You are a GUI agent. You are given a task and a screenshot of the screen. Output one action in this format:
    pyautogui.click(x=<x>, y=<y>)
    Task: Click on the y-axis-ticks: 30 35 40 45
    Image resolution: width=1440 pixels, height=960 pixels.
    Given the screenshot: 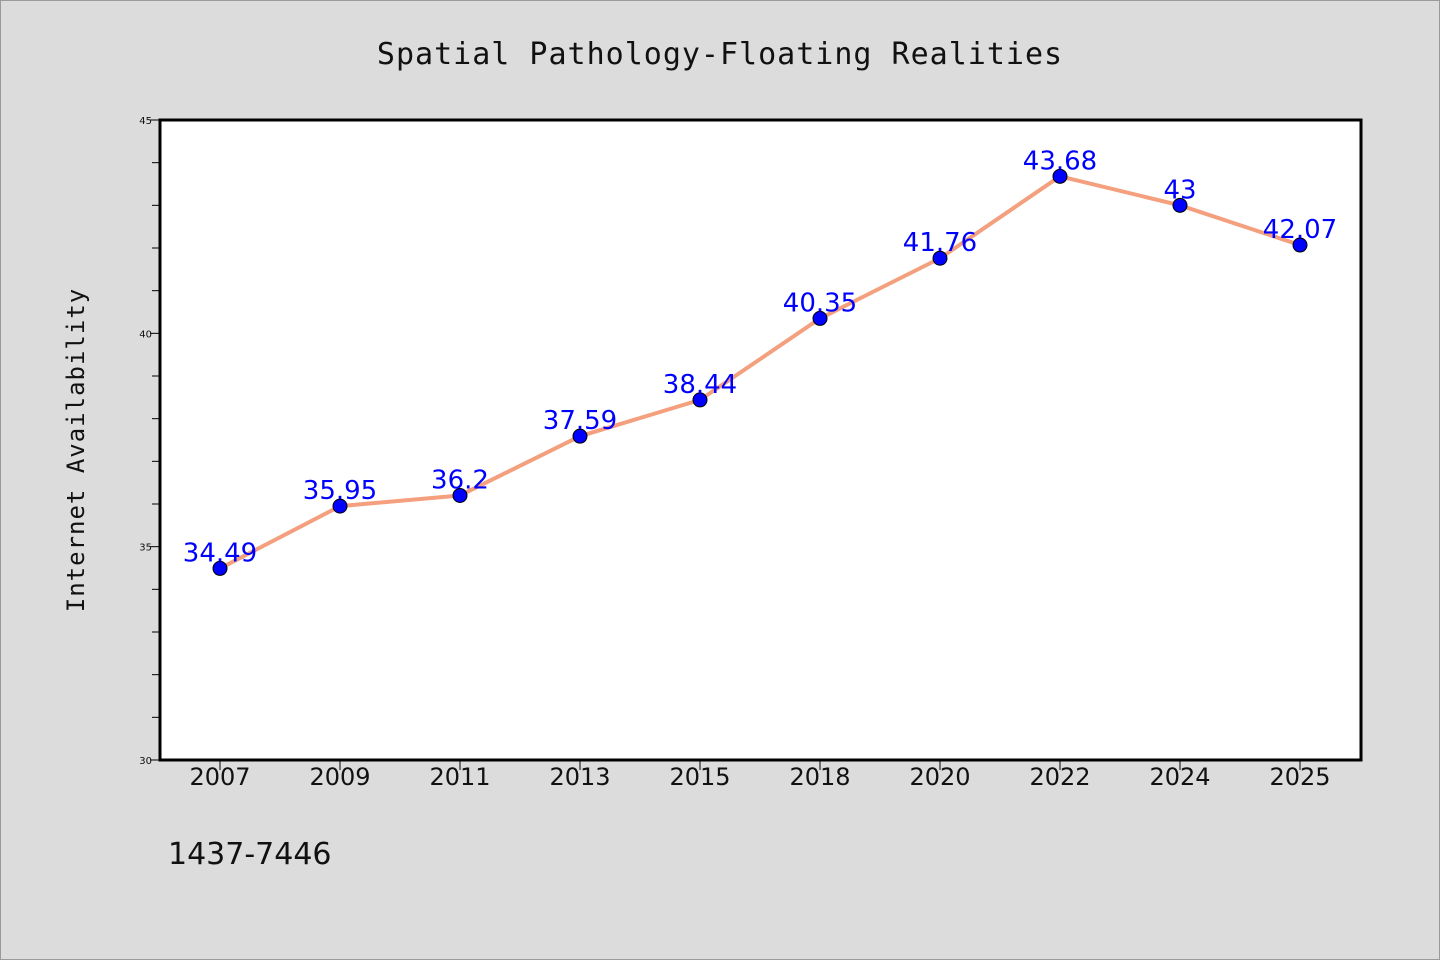 What is the action you would take?
    pyautogui.click(x=149, y=441)
    